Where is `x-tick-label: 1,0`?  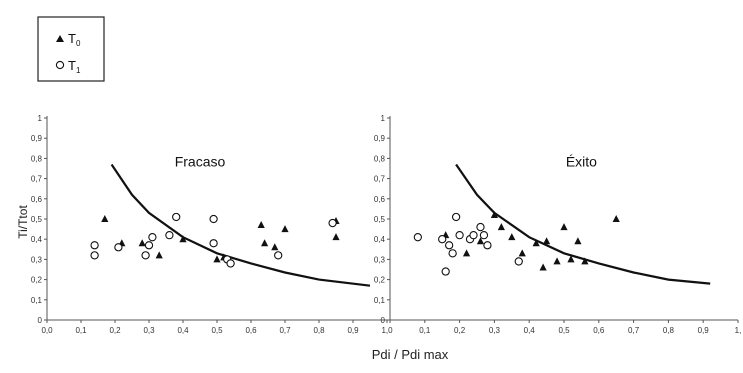 x-tick-label: 1,0 is located at coordinates (387, 330).